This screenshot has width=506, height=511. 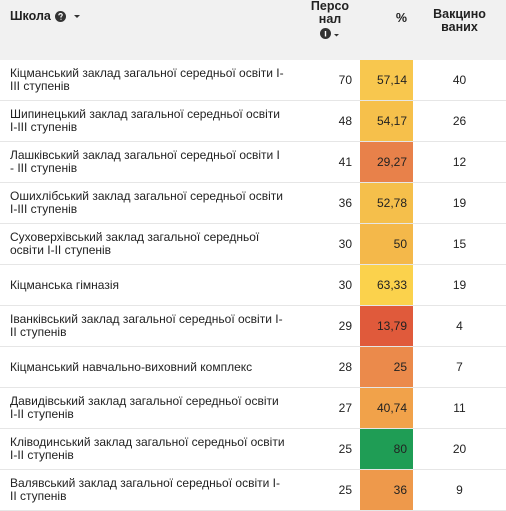 I want to click on table-row: Кіцманська гімназія 30 63,33 19, so click(x=253, y=285).